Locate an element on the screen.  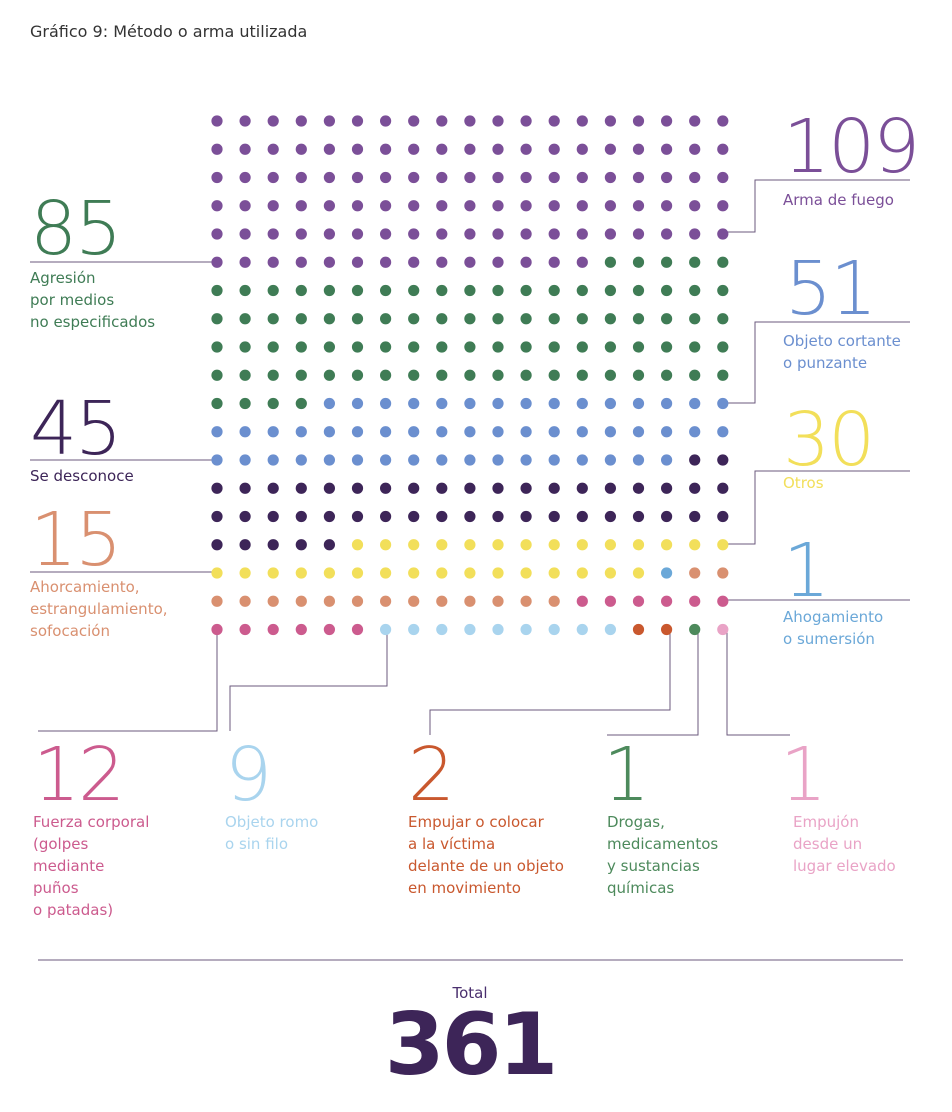
leader-line is located at coordinates (653, 682).